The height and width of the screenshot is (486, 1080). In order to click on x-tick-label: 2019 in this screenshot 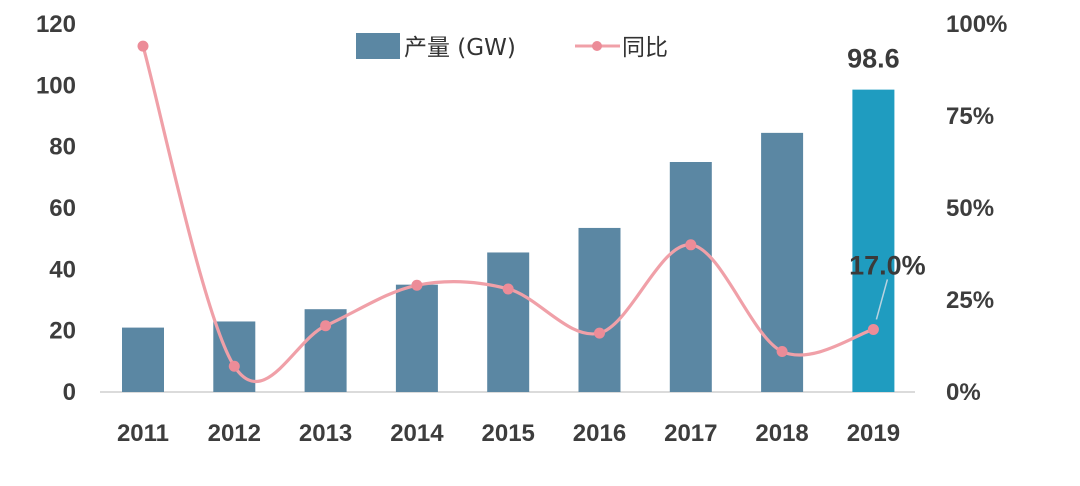, I will do `click(873, 433)`.